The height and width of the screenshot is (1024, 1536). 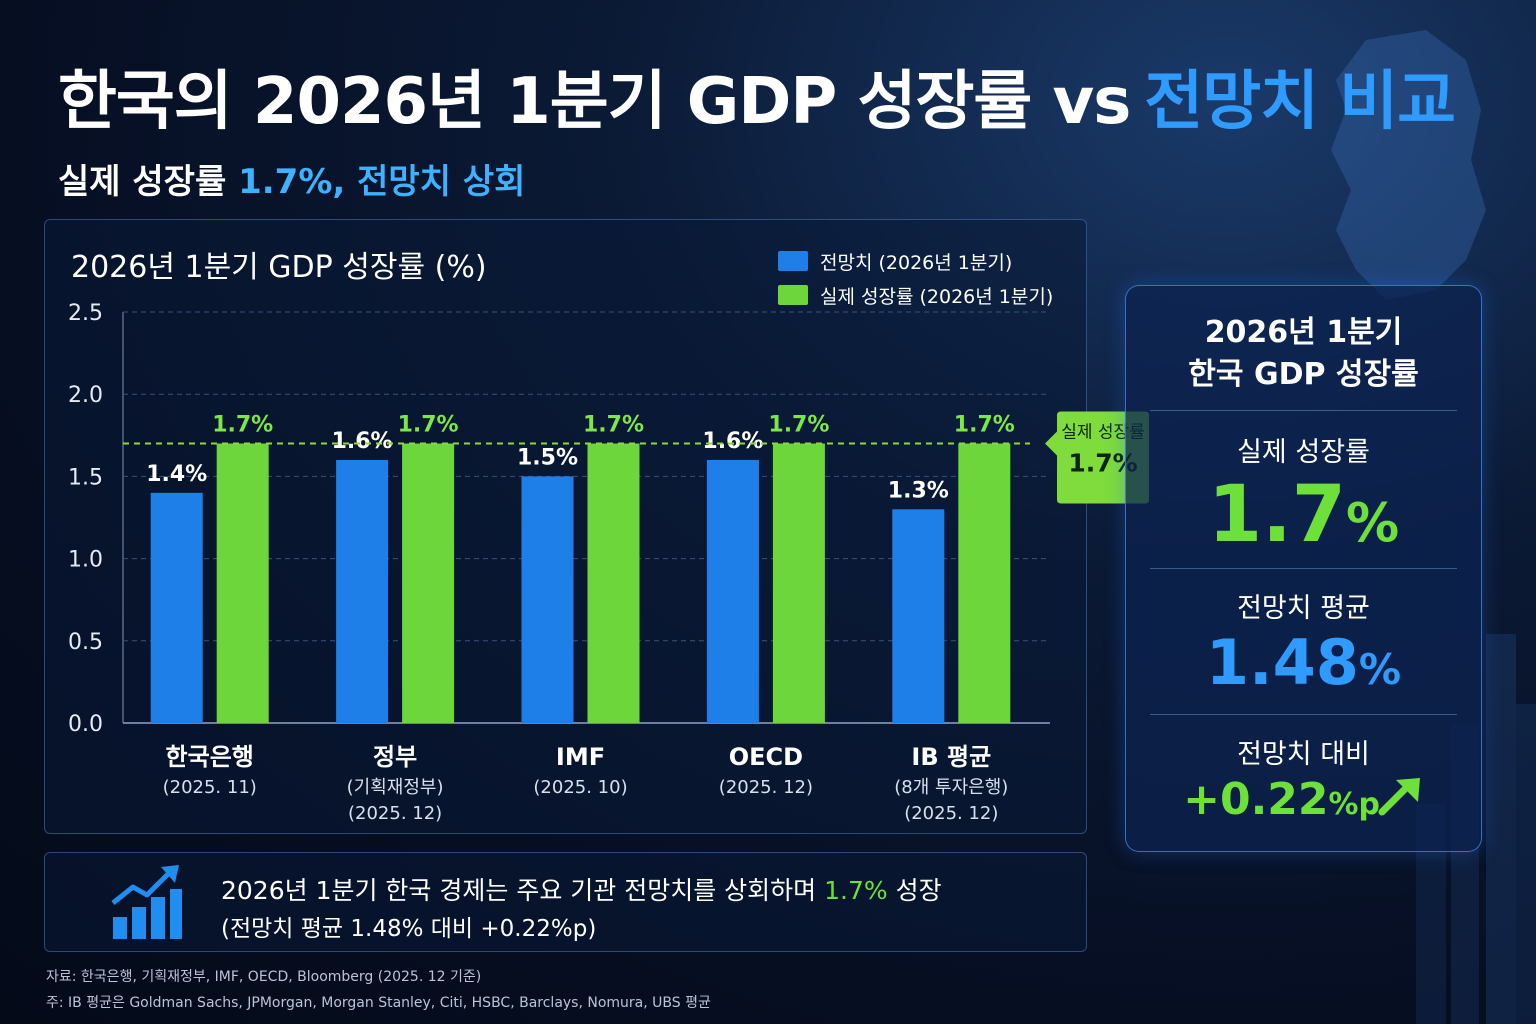 What do you see at coordinates (409, 929) in the screenshot?
I see `summary-text-line2: (전망치 평균 1.48% 대비 +0.22%p)` at bounding box center [409, 929].